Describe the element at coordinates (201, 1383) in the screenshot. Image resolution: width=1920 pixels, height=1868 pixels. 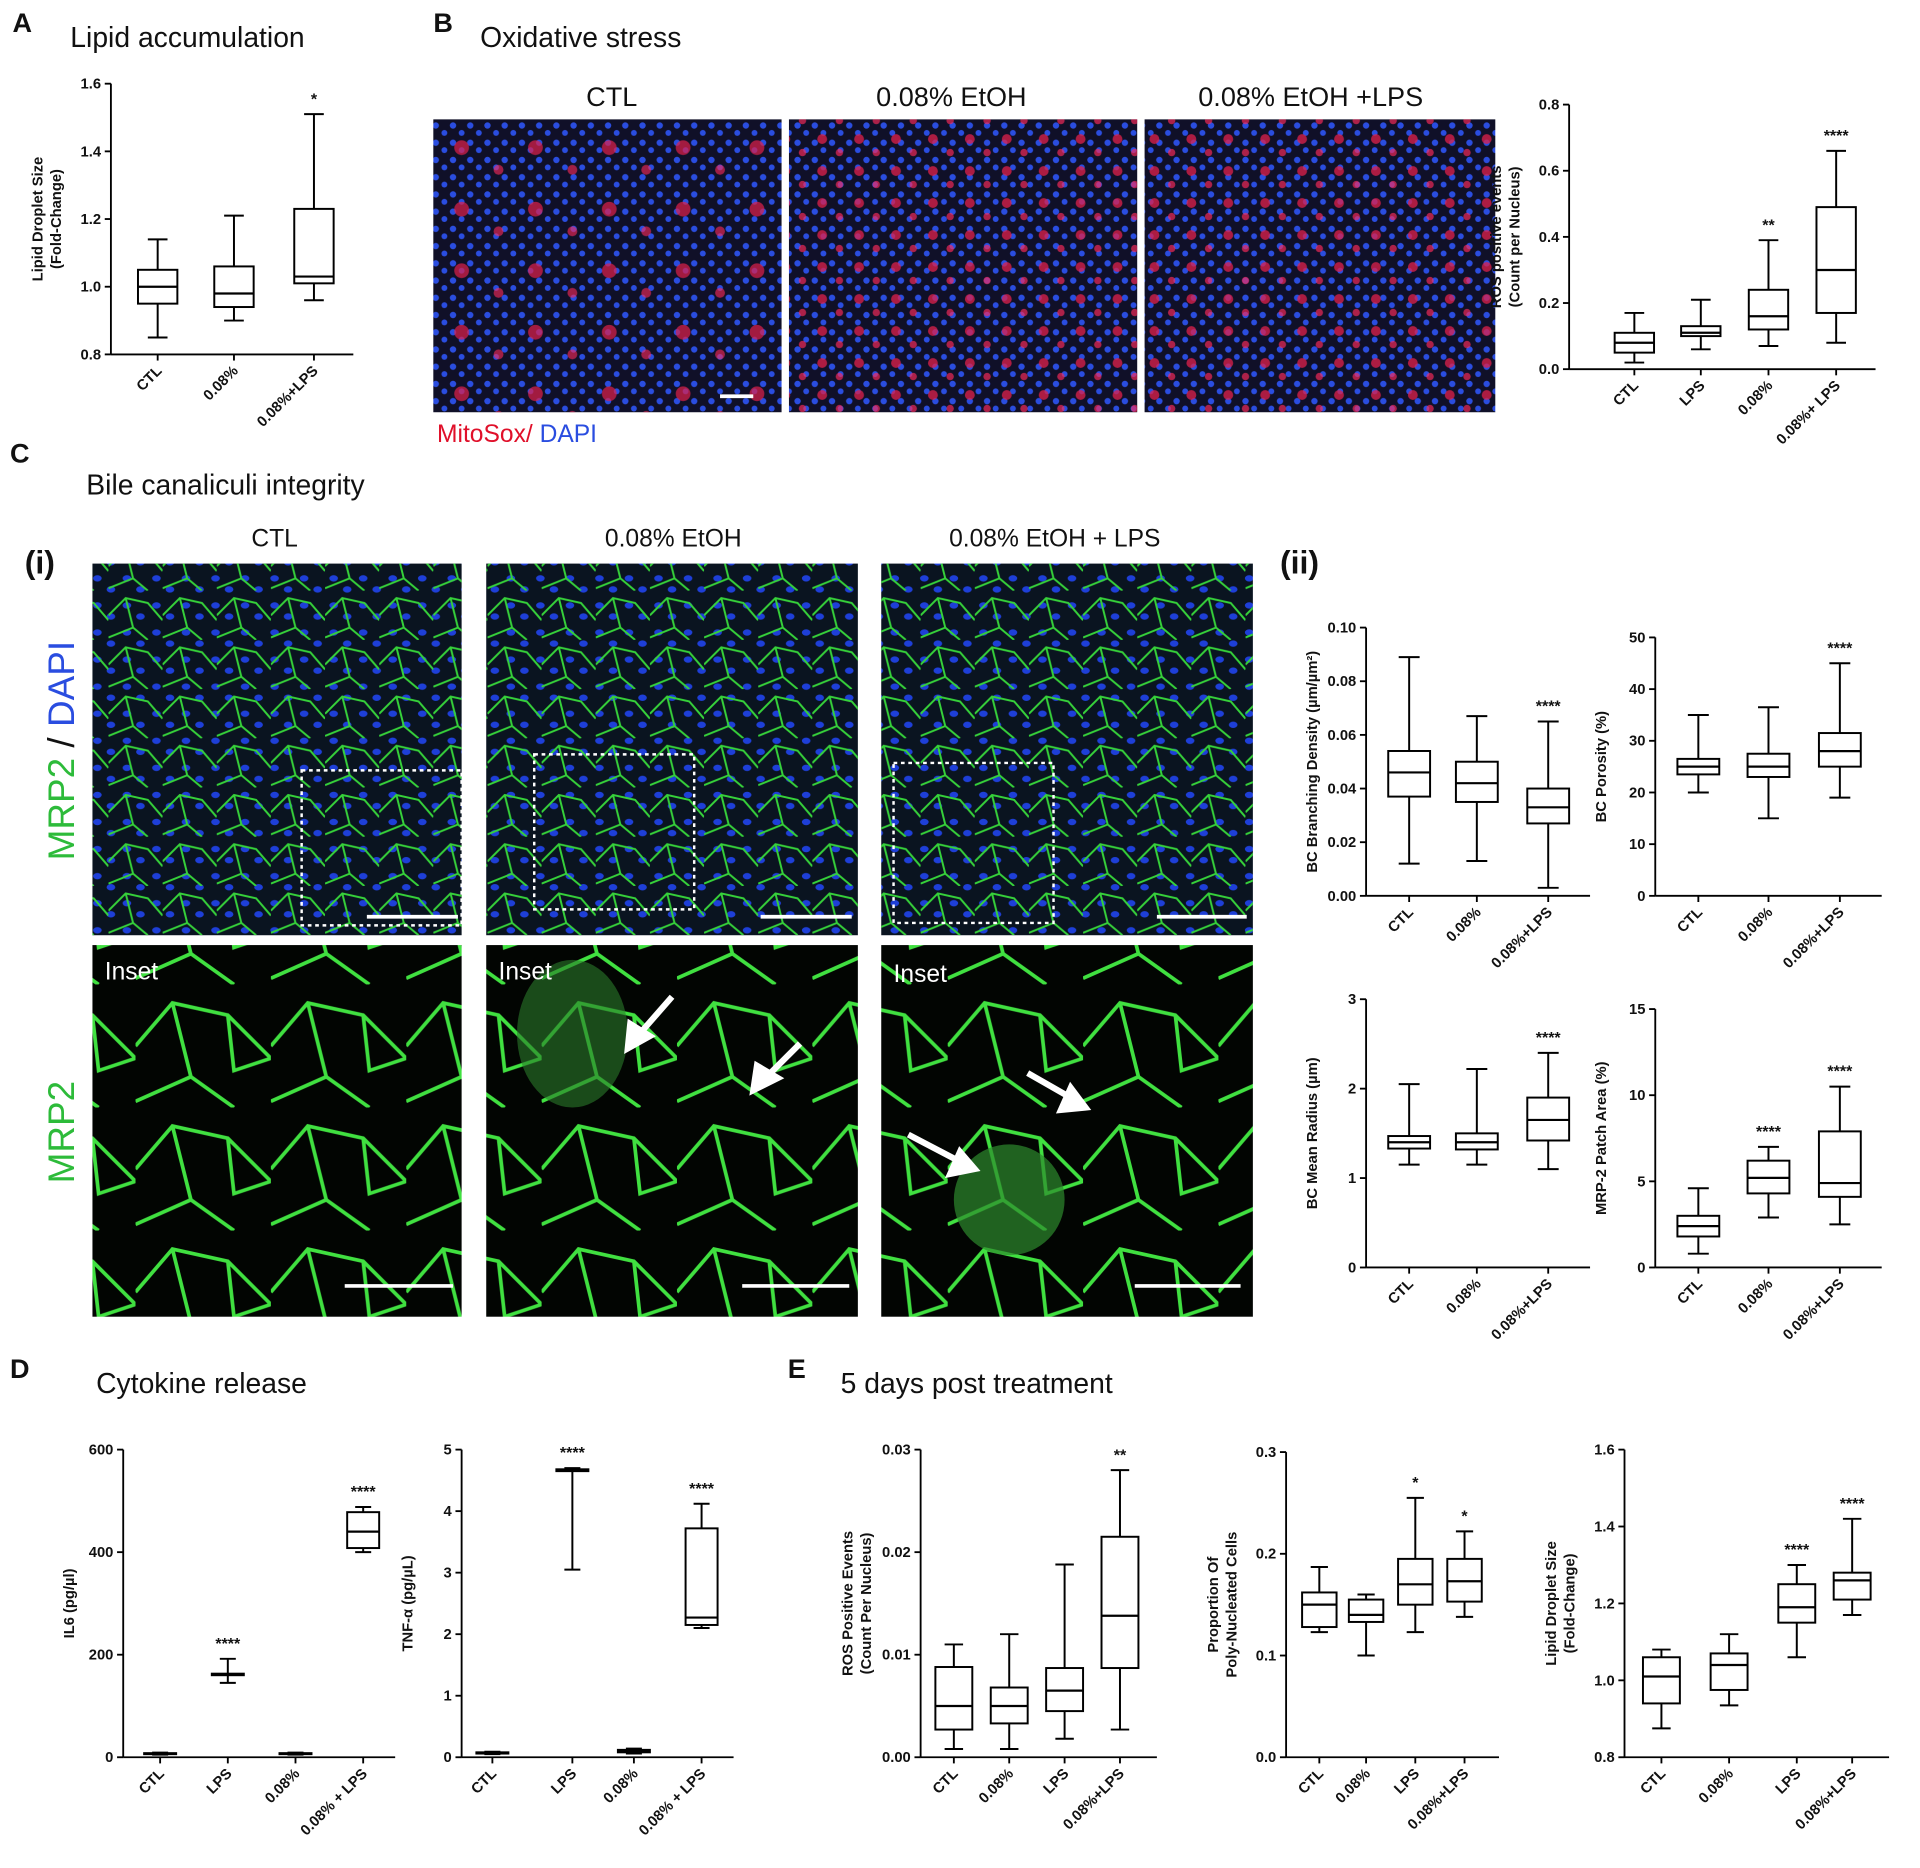
I see `panel-title: Cytokine release` at that location.